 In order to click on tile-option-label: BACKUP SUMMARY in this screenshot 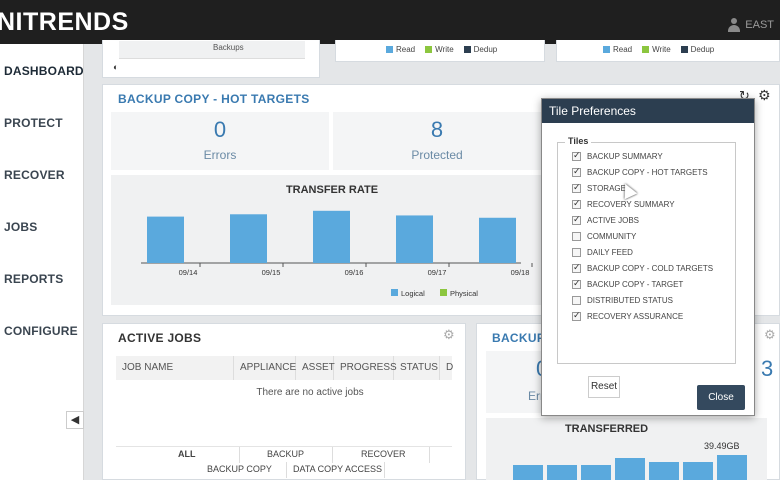, I will do `click(625, 156)`.